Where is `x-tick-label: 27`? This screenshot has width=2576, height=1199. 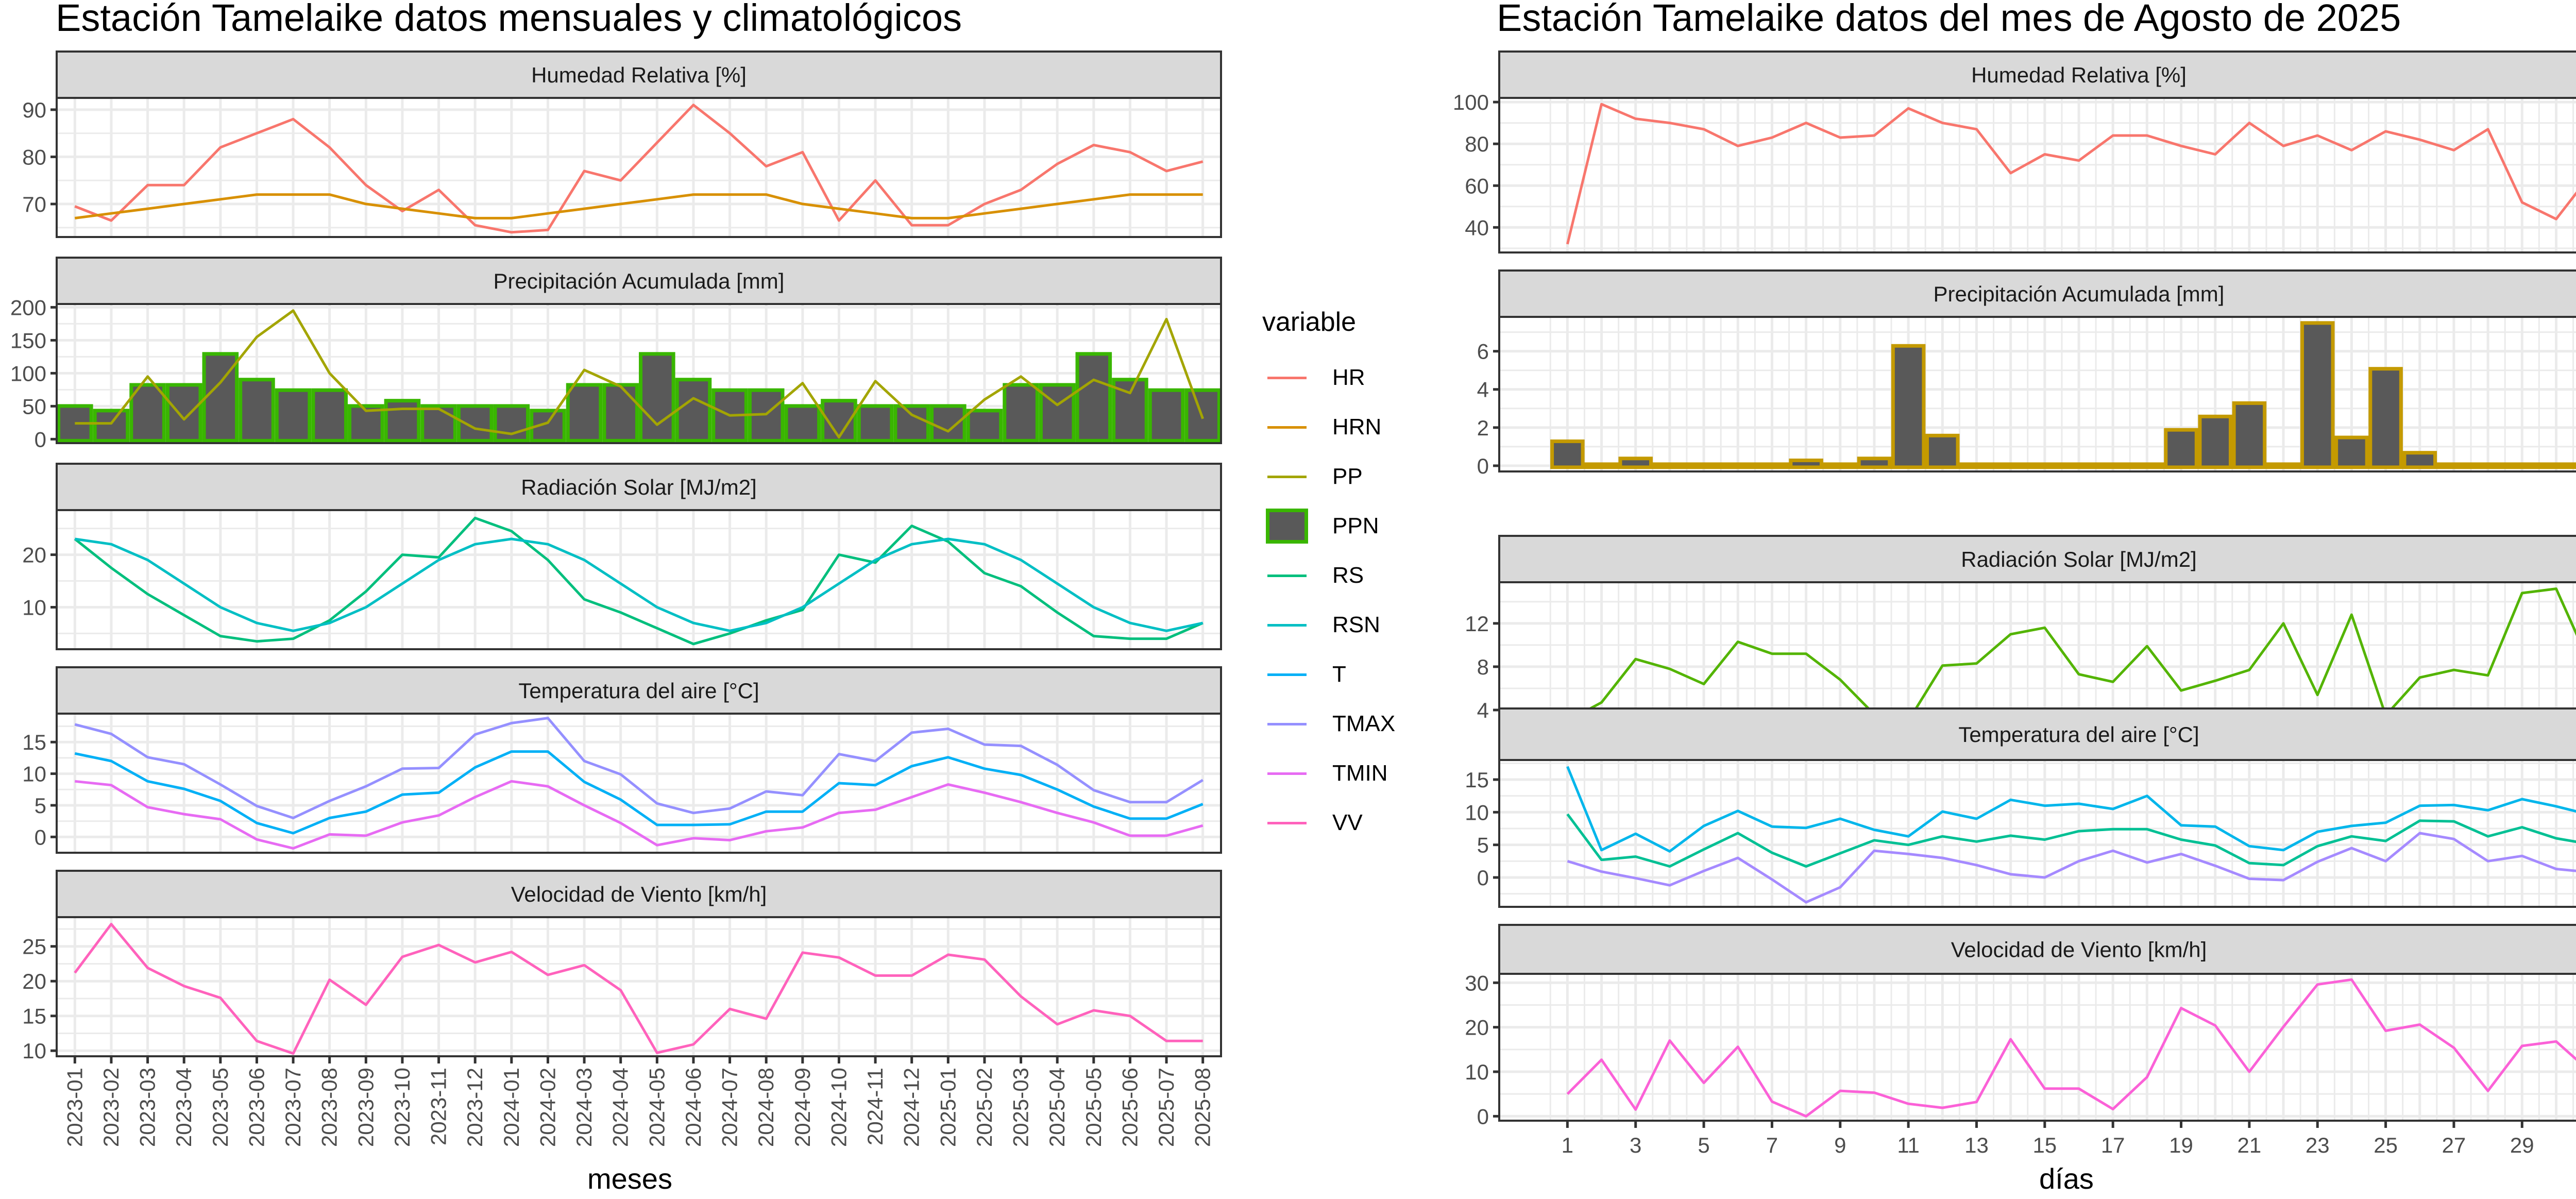
x-tick-label: 27 is located at coordinates (2454, 1145).